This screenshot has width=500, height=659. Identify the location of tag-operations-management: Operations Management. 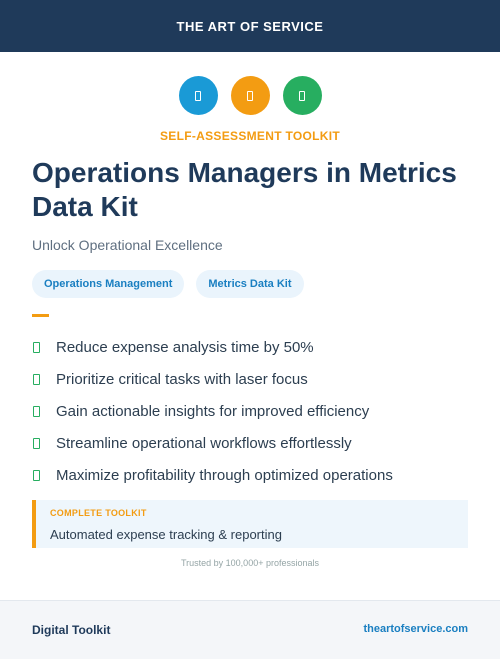
(108, 284).